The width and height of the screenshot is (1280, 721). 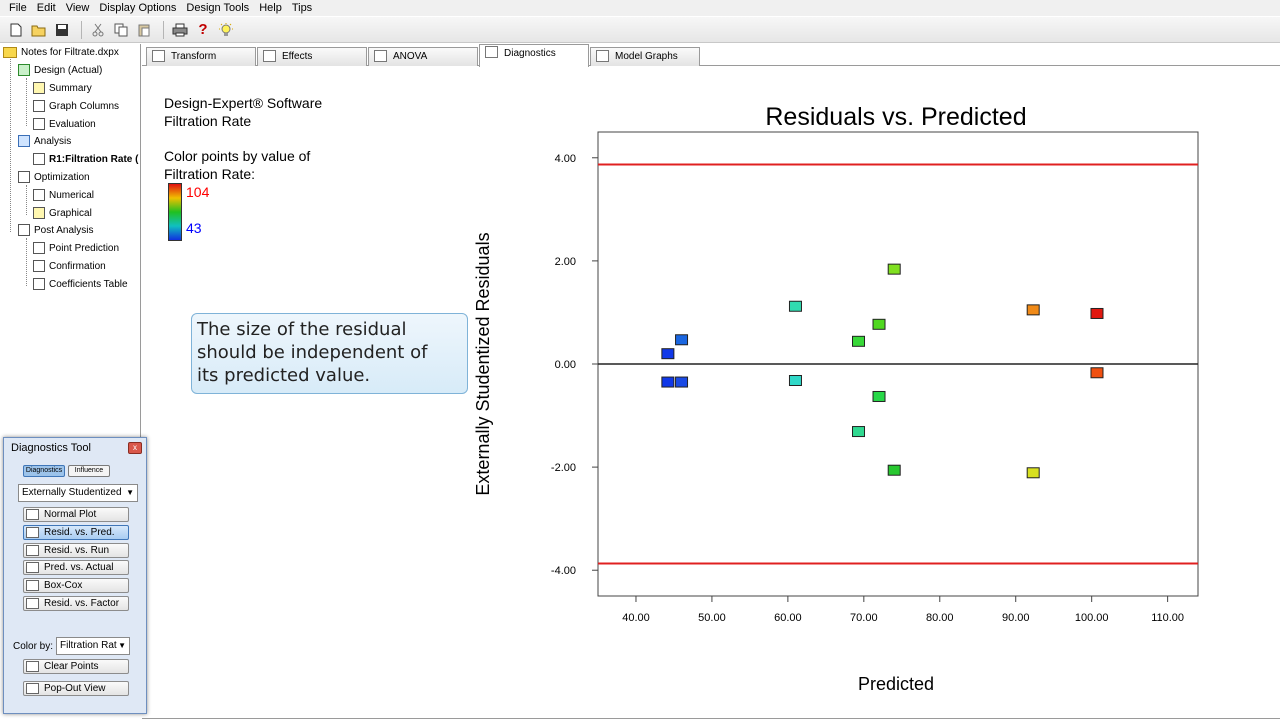 I want to click on resid-vs-pred-button: Resid. vs. Pred., so click(x=76, y=532).